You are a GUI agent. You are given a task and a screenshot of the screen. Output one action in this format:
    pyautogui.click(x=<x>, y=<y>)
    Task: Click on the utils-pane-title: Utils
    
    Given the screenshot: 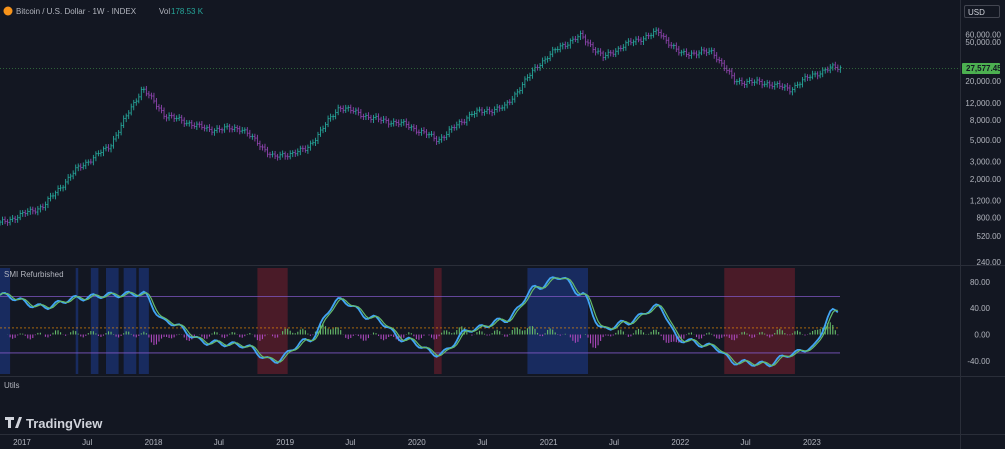 What is the action you would take?
    pyautogui.click(x=12, y=385)
    